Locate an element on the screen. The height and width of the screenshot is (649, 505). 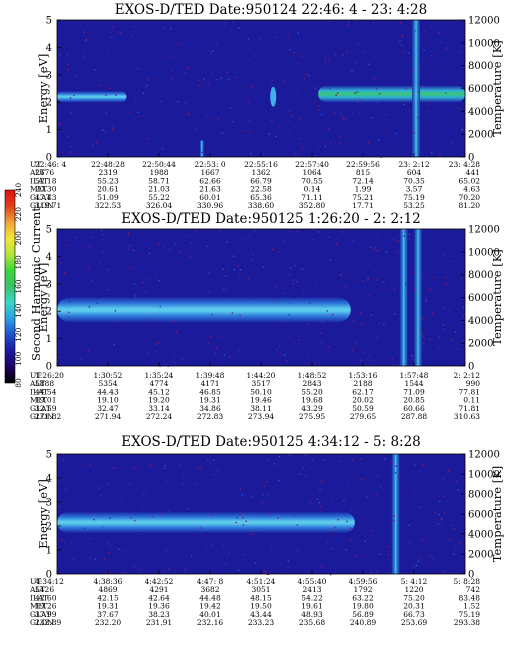
y-right-axis-label: Temperature [K] is located at coordinates (497, 88).